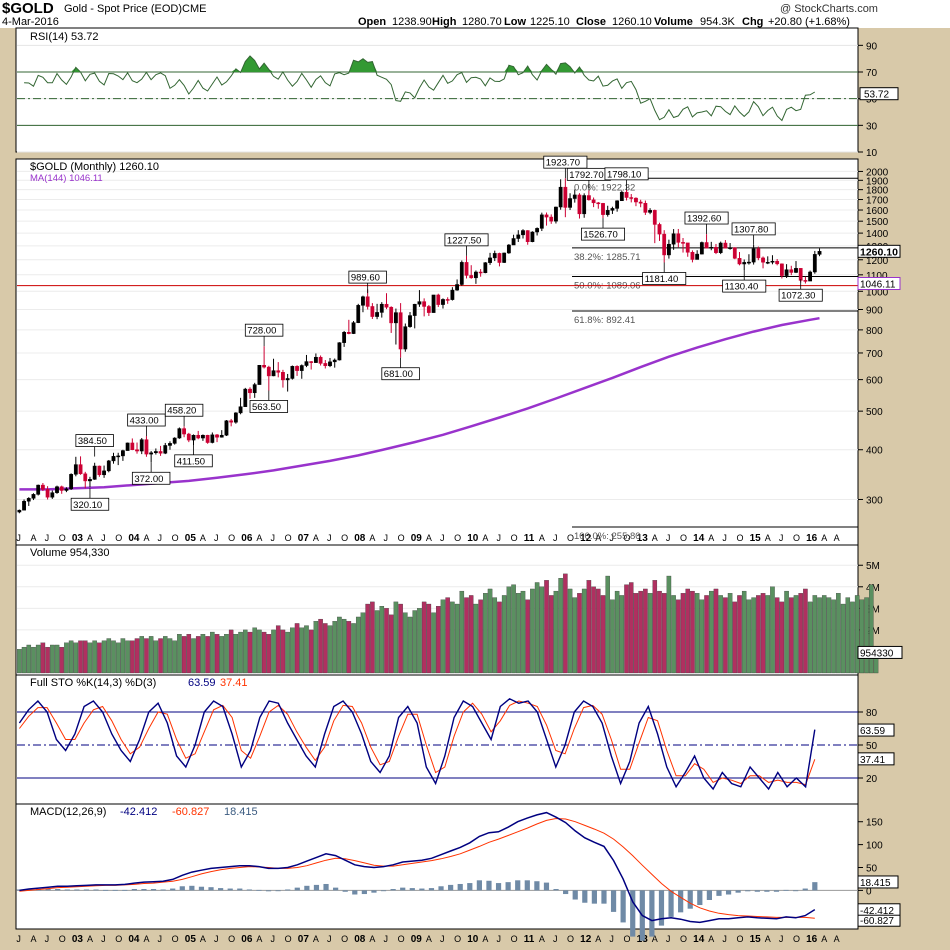  What do you see at coordinates (877, 911) in the screenshot?
I see `macd-current-label: -42.412` at bounding box center [877, 911].